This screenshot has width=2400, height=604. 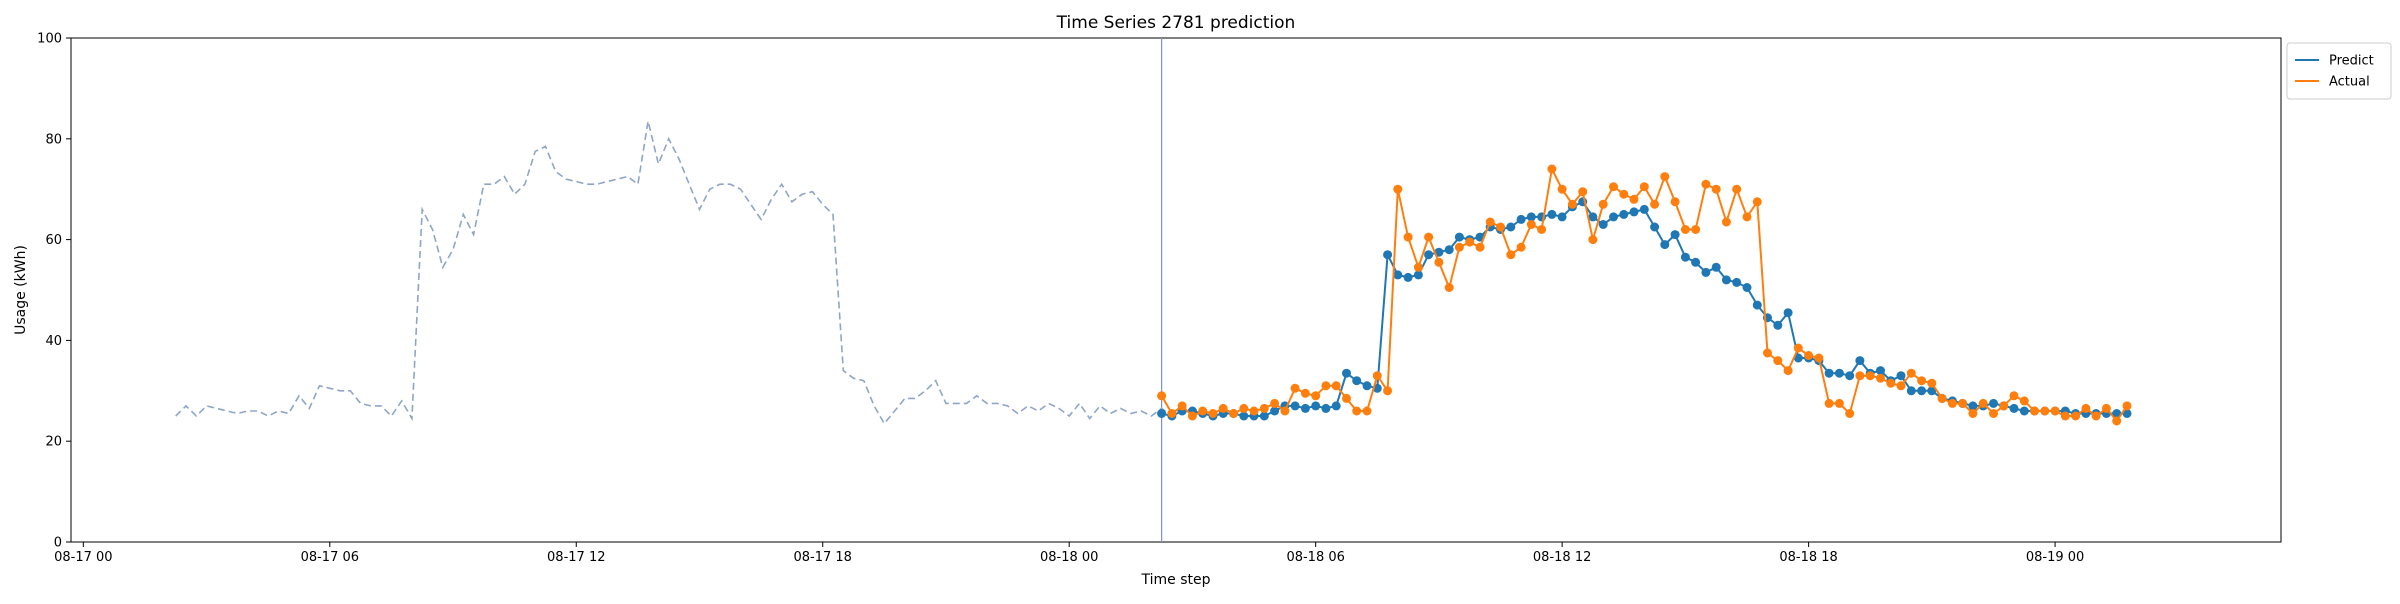 I want to click on legend: Predict Actual, so click(x=2339, y=71).